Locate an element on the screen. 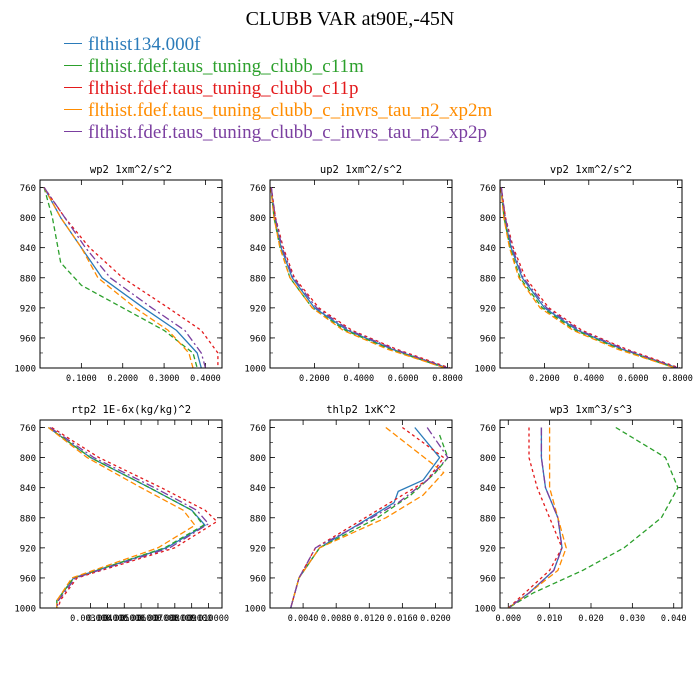 This screenshot has height=700, width=700. x-tick-label: 0.2000 is located at coordinates (314, 379).